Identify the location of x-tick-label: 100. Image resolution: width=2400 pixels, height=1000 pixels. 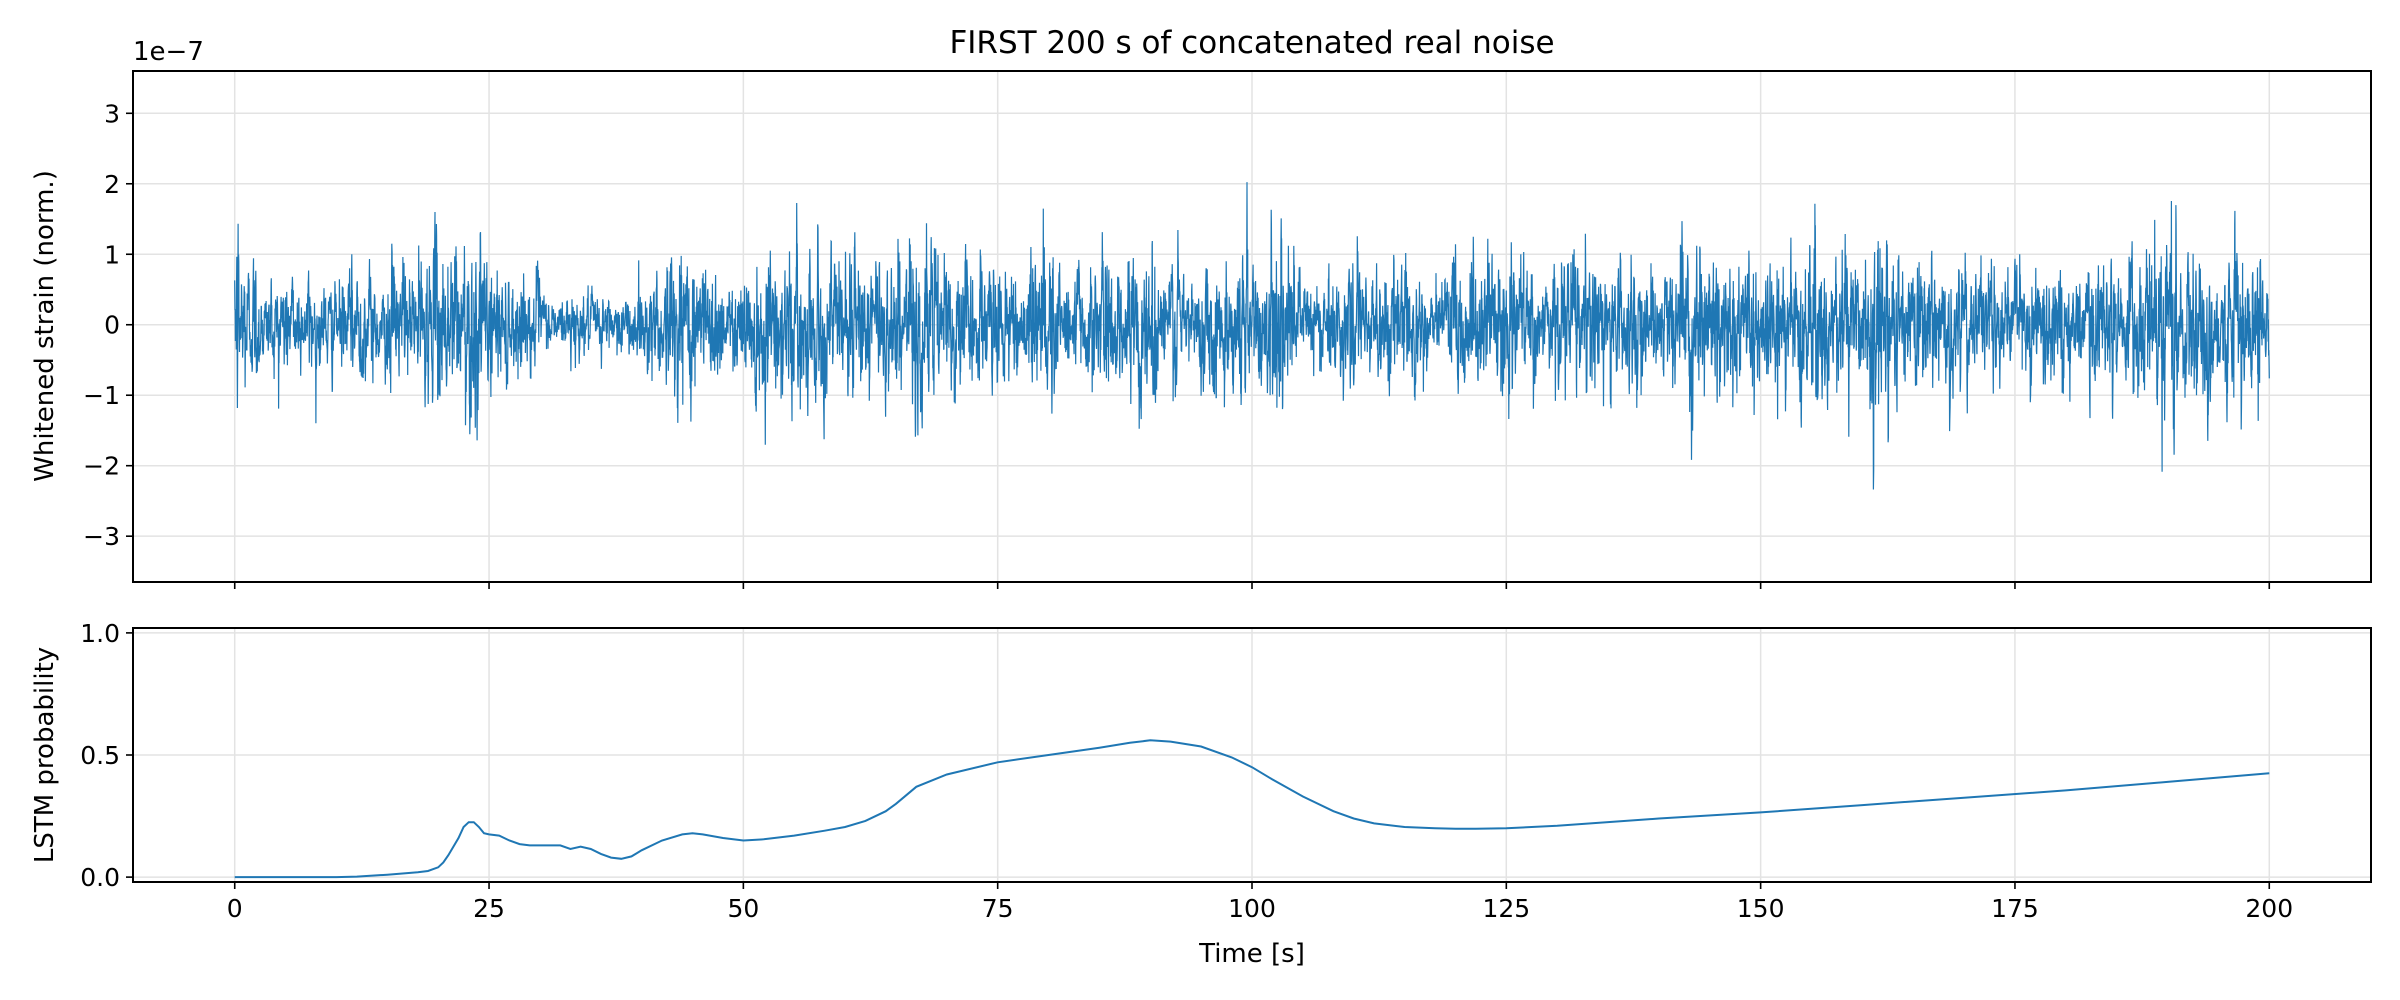
(1252, 908).